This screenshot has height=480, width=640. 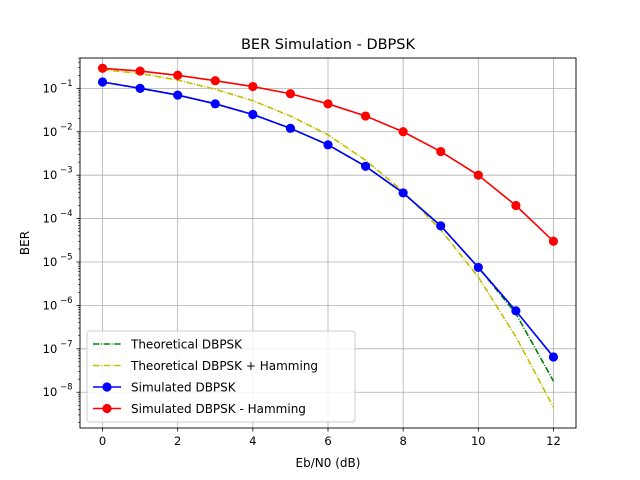 I want to click on y-tick-label: 10 −6, so click(x=58, y=304).